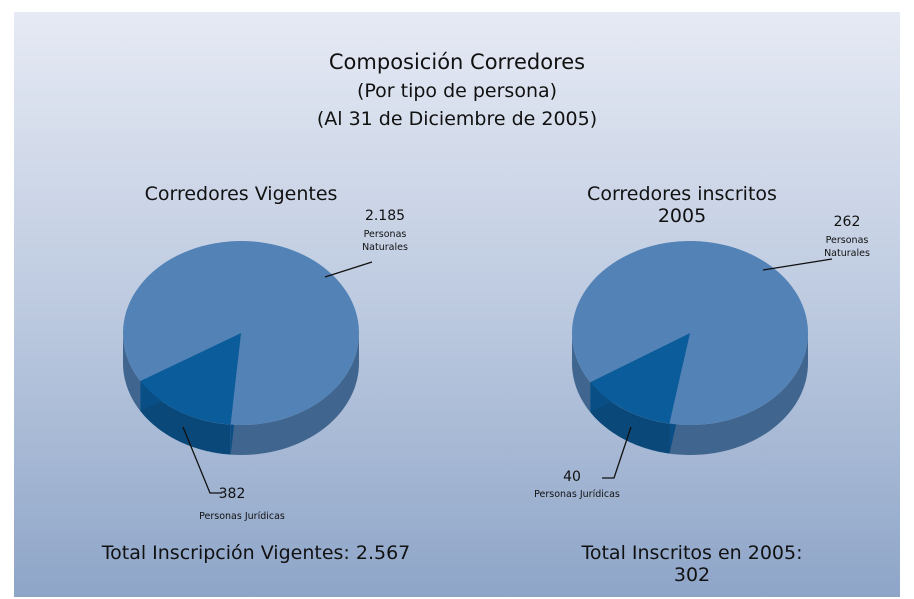 This screenshot has width=914, height=599. Describe the element at coordinates (457, 119) in the screenshot. I see `date: (Al 31 de Diciembre de 2005)` at that location.